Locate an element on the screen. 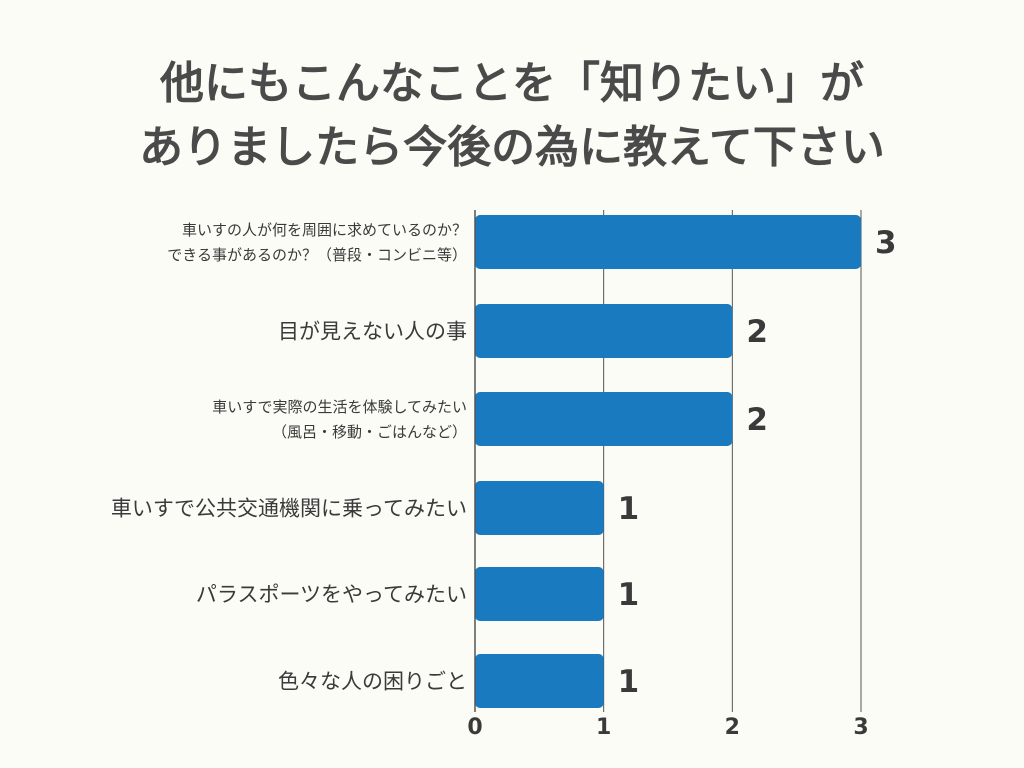 This screenshot has width=1024, height=768. category-label: 車いすで実際の生活を体験してみたい is located at coordinates (339, 407).